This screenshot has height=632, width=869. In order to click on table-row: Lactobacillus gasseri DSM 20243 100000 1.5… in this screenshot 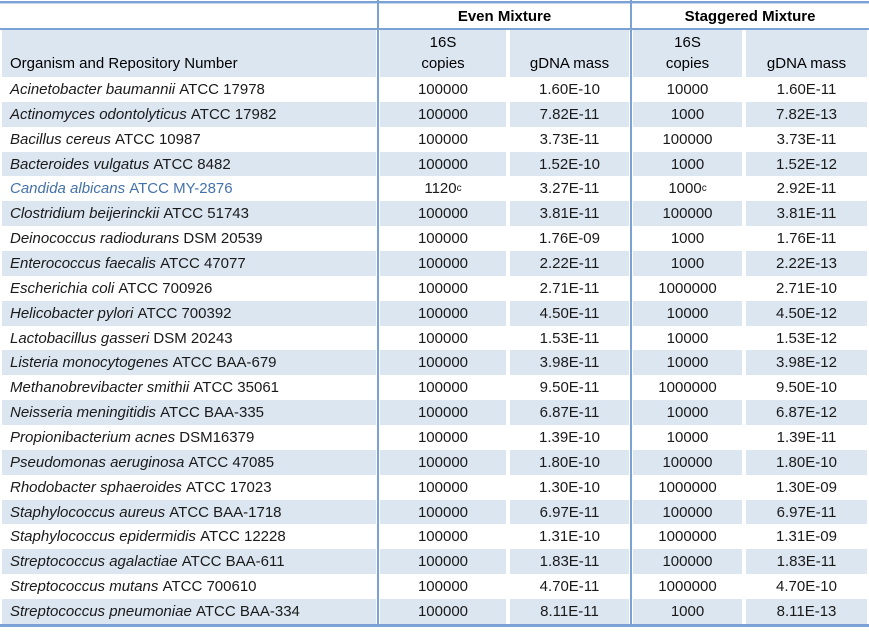, I will do `click(434, 338)`.